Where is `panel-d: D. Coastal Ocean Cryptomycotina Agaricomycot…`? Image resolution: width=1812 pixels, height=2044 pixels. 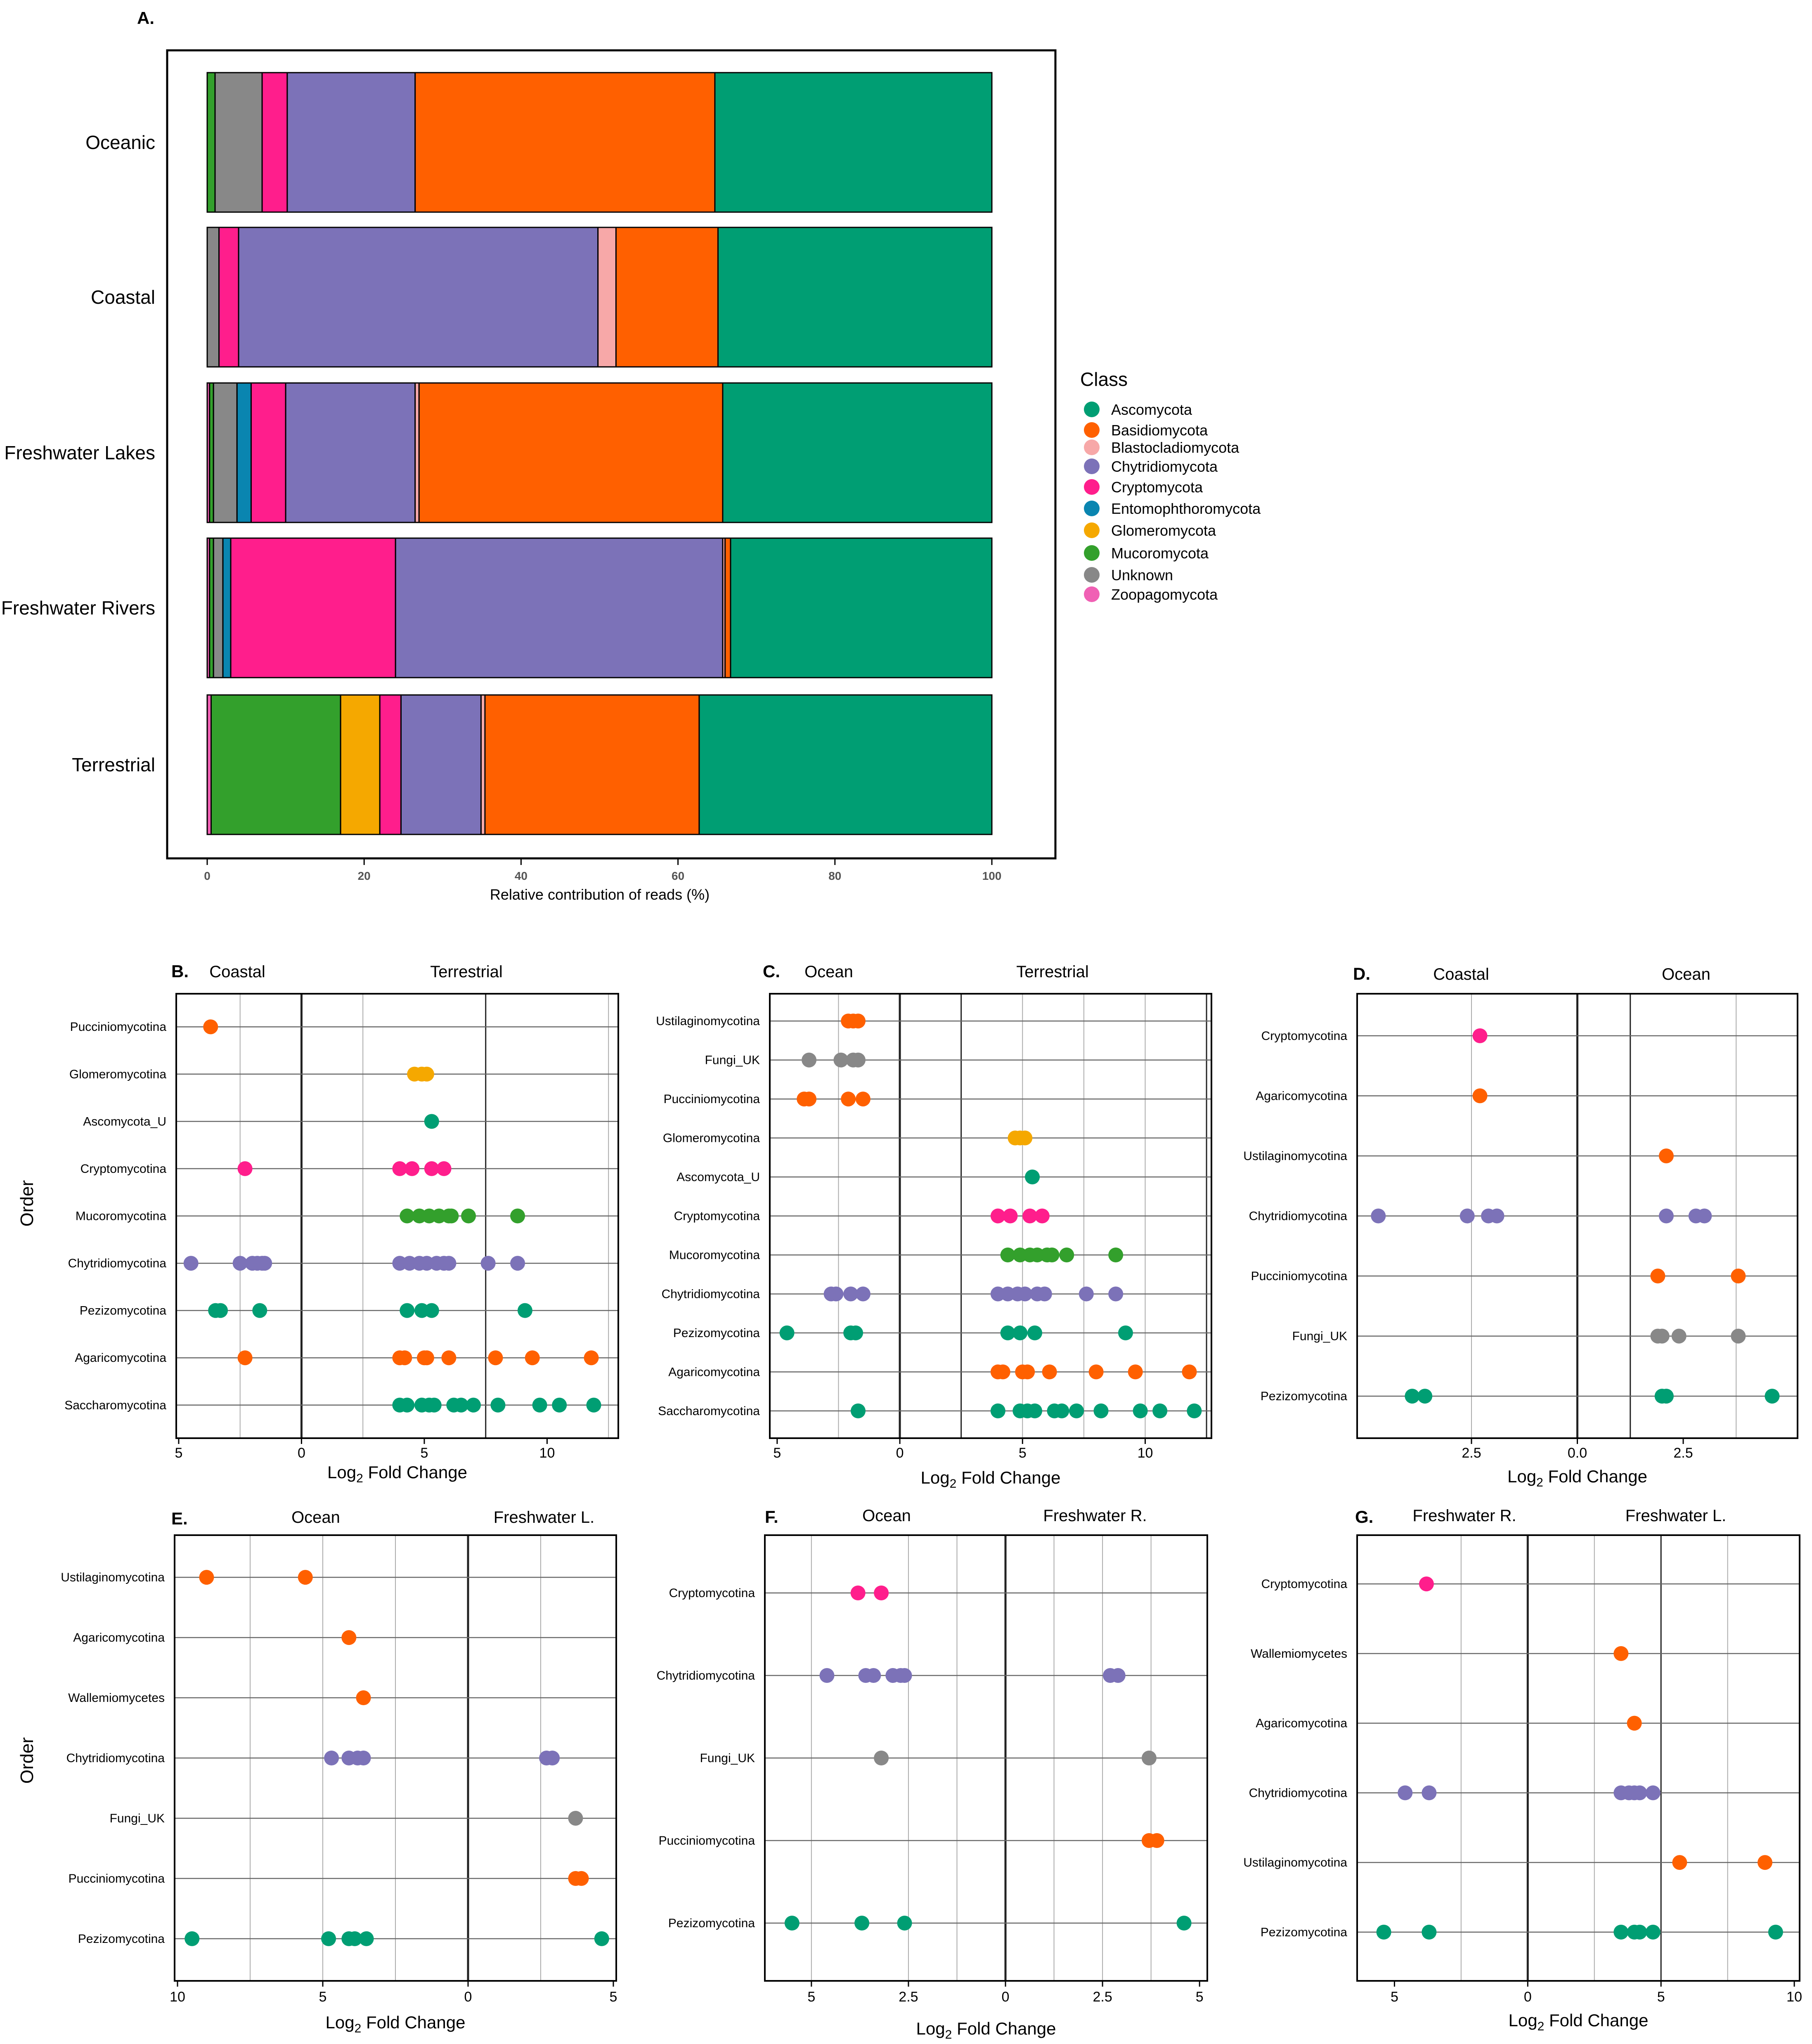 panel-d: D. Coastal Ocean Cryptomycotina Agaricomycot… is located at coordinates (1520, 1226).